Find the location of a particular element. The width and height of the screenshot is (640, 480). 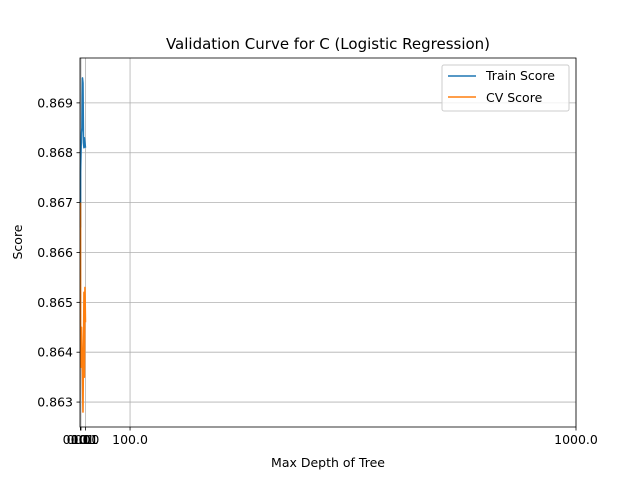

x-tick-label: 1.0 is located at coordinates (81, 439).